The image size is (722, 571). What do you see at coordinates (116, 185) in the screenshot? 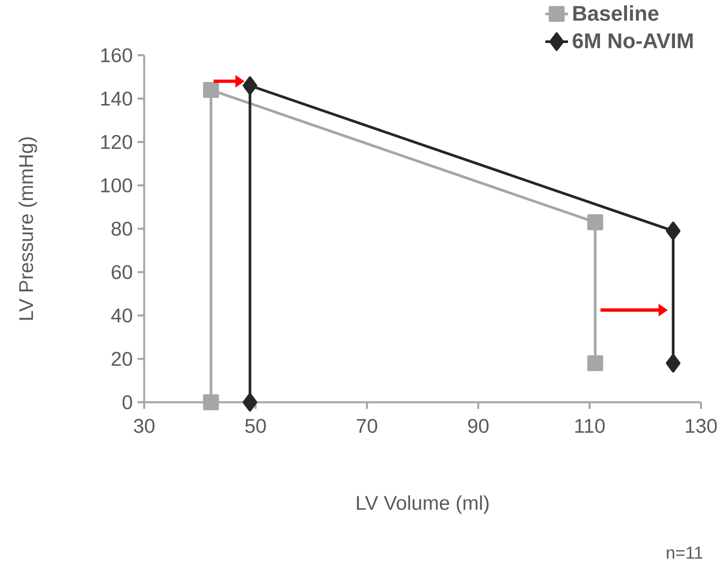
I see `y-tick-label: 100` at bounding box center [116, 185].